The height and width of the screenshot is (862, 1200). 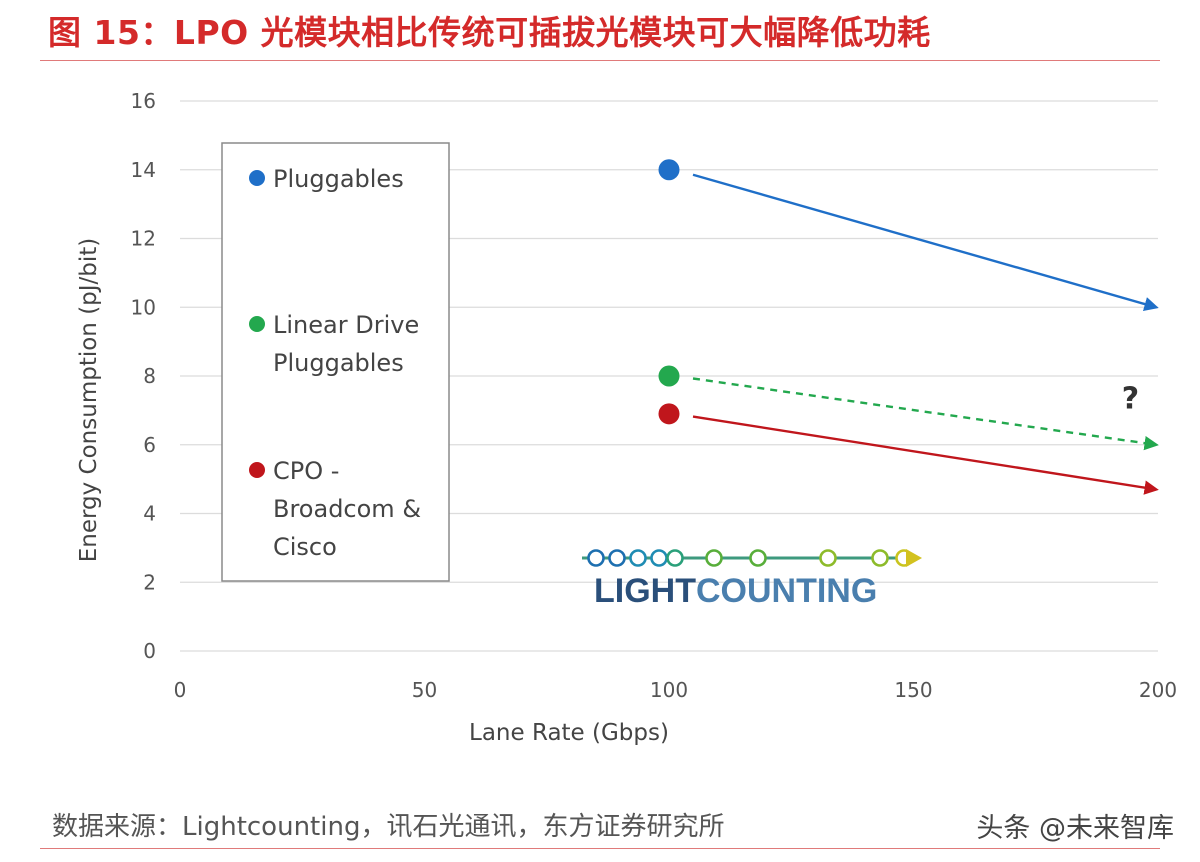 I want to click on y-tick-label: 4, so click(x=149, y=514).